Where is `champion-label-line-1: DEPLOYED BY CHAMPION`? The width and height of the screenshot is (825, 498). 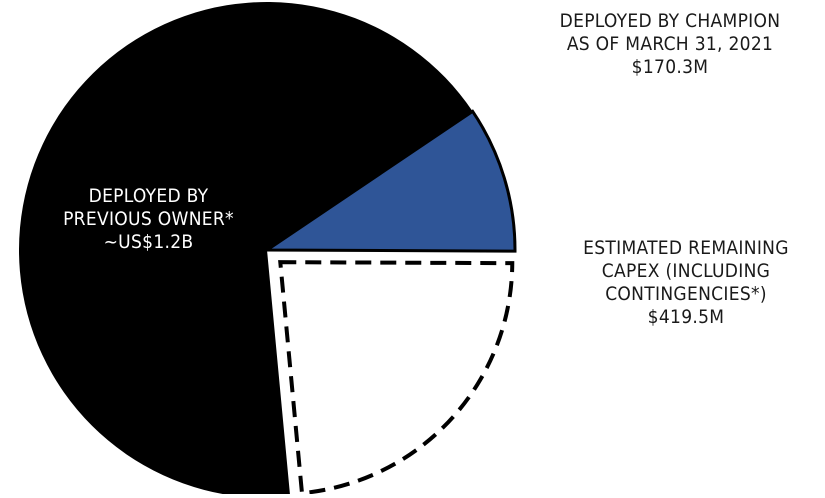
champion-label-line-1: DEPLOYED BY CHAMPION is located at coordinates (670, 21).